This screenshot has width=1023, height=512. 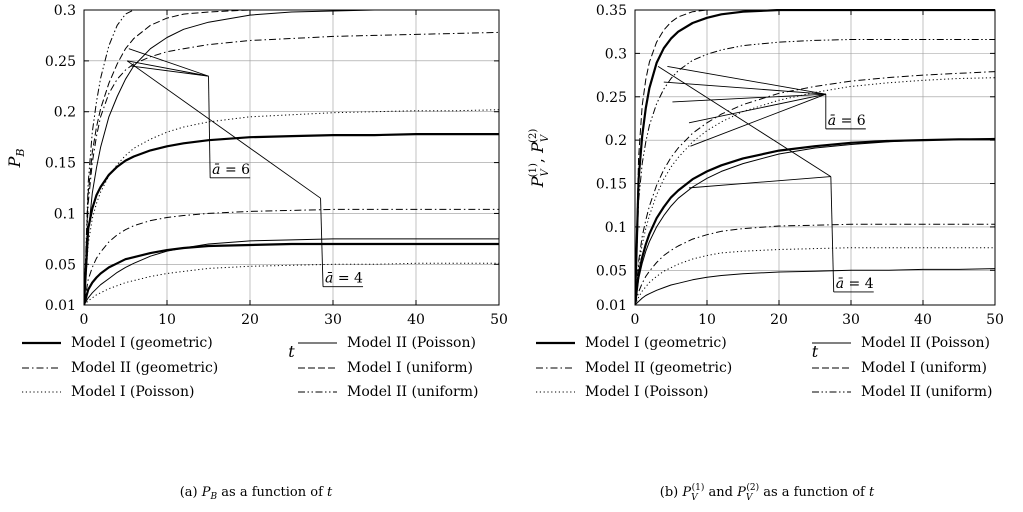 What do you see at coordinates (611, 11) in the screenshot?
I see `y-tick-label: 0.35` at bounding box center [611, 11].